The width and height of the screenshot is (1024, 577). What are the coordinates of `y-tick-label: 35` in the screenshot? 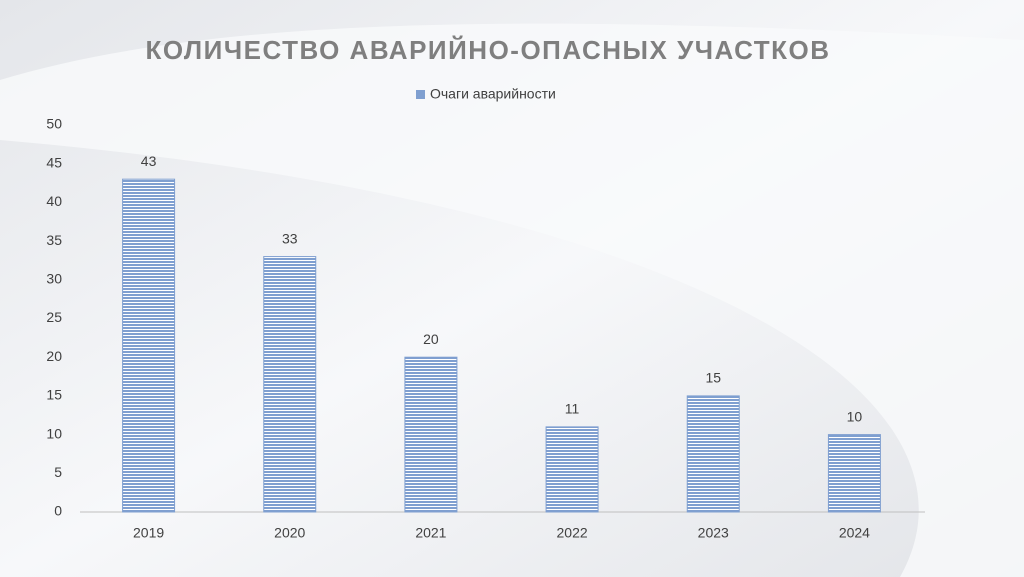 It's located at (54, 240).